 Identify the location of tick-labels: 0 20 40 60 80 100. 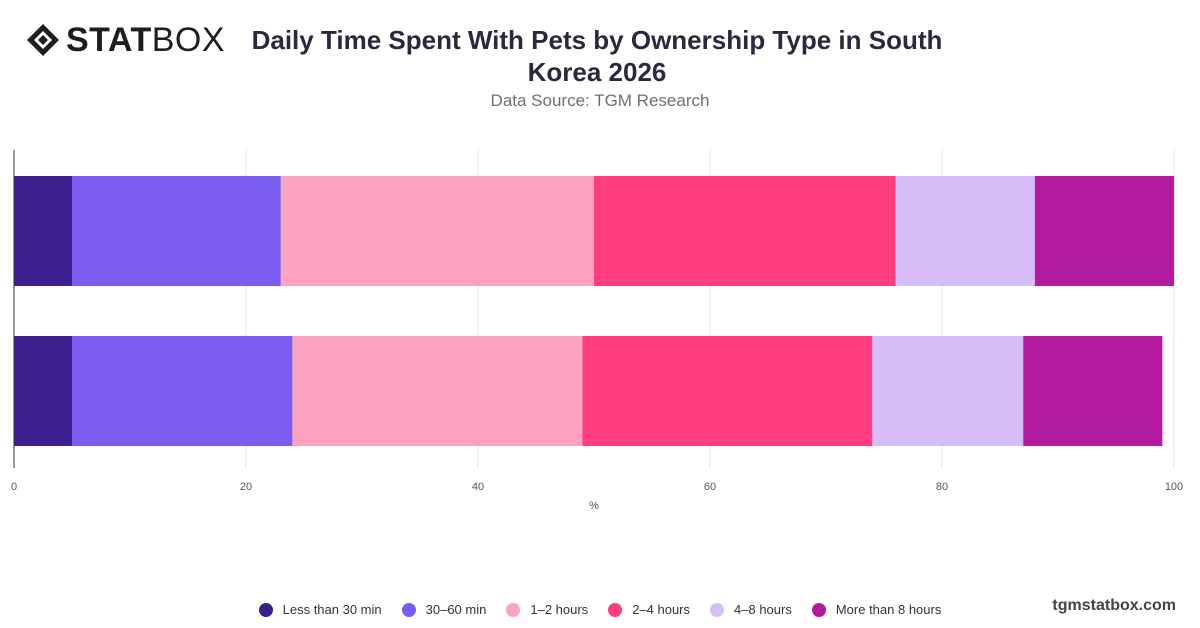
(597, 487).